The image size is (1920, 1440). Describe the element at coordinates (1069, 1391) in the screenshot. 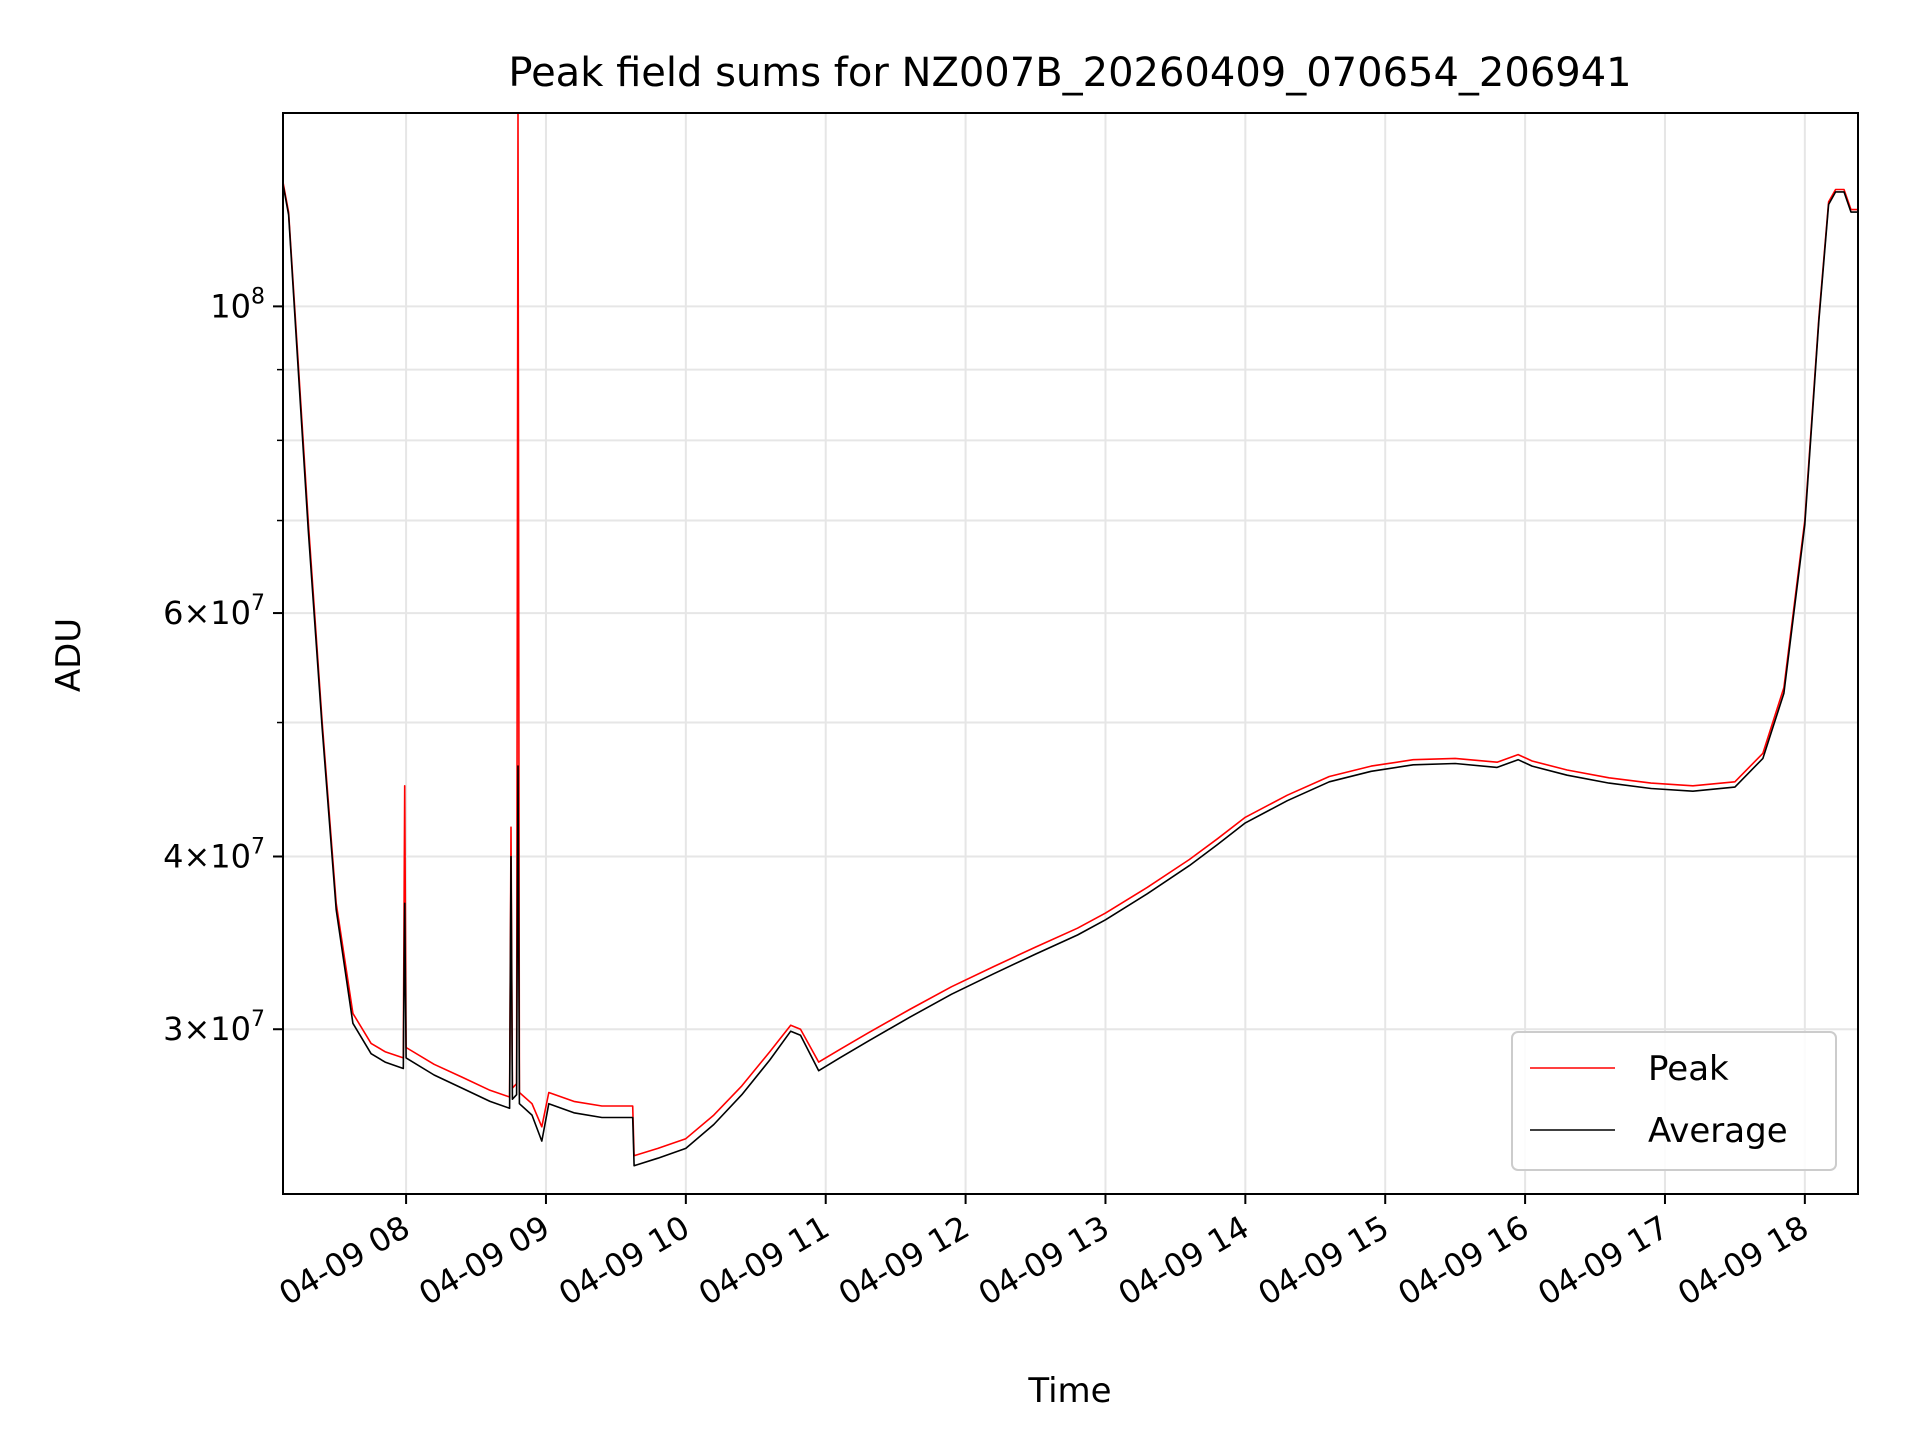

I see `x-axis-label: Time` at that location.